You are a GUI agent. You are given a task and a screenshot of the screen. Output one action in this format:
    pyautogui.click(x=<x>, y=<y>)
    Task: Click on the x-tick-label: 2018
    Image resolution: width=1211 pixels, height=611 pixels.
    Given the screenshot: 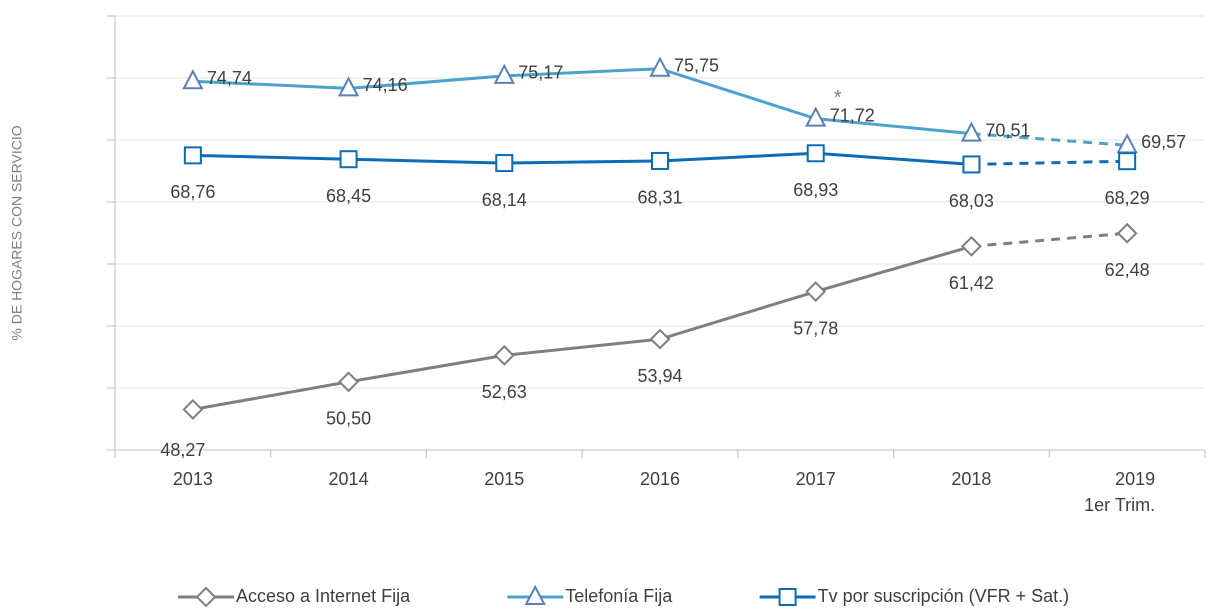 What is the action you would take?
    pyautogui.click(x=971, y=479)
    